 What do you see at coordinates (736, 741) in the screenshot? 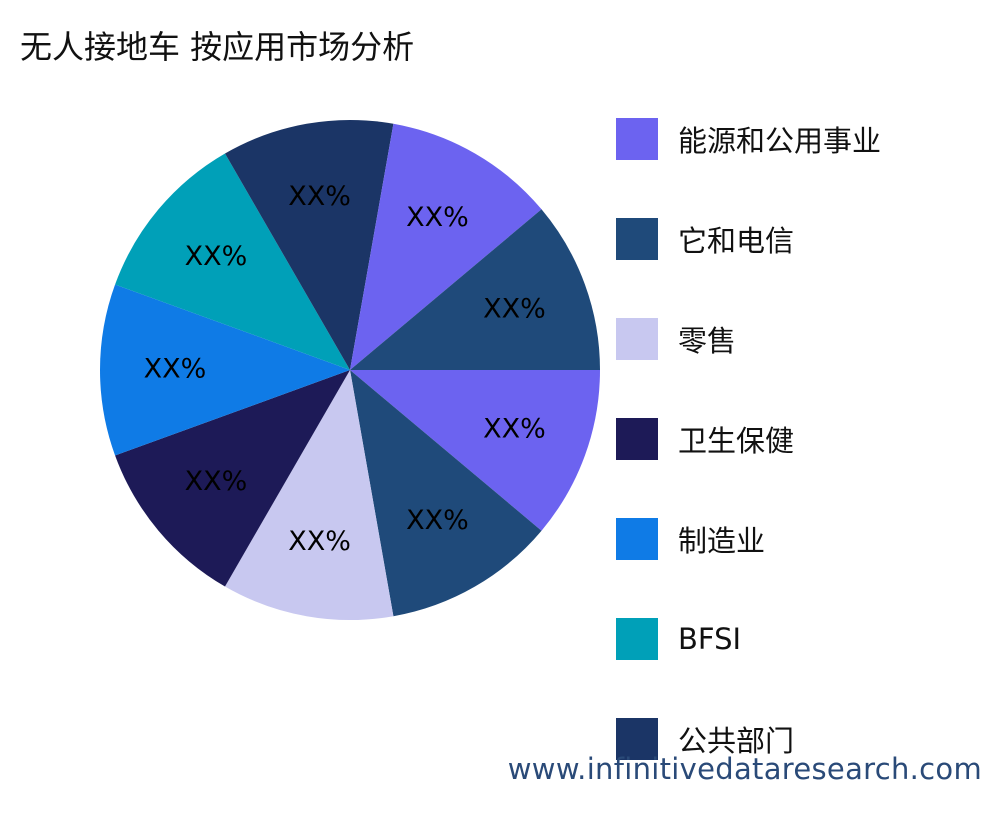
I see `legend-label: 公共部门` at bounding box center [736, 741].